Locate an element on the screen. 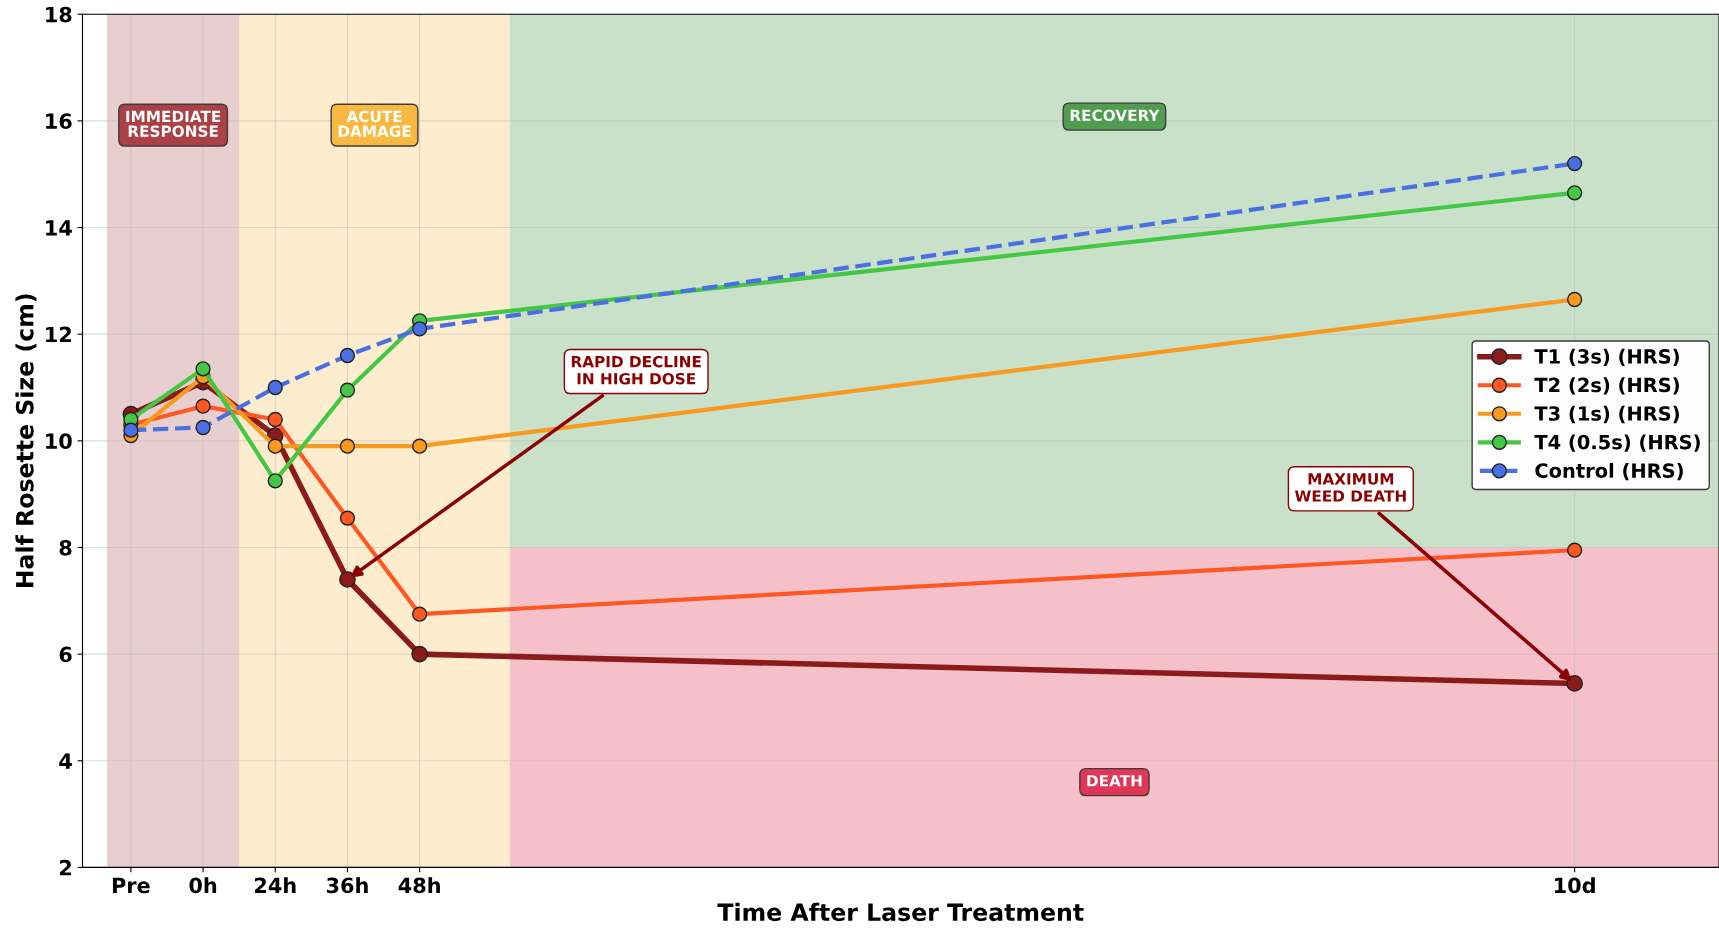  y-tick-label: 16 is located at coordinates (59, 121).